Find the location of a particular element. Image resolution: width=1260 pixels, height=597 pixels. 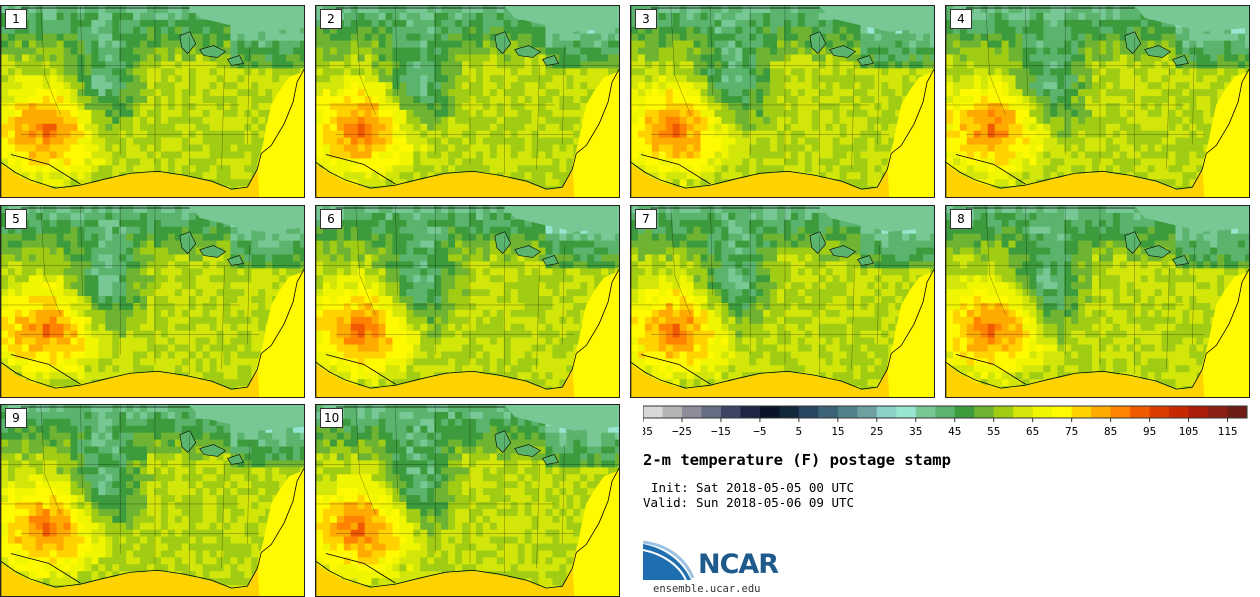

postage-stamp-panel: 1 is located at coordinates (152, 101).